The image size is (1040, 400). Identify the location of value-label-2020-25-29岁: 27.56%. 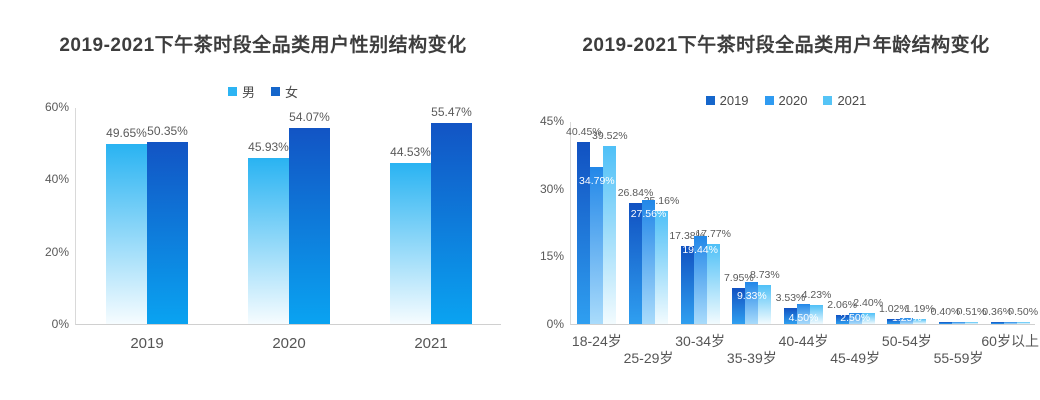
(648, 213).